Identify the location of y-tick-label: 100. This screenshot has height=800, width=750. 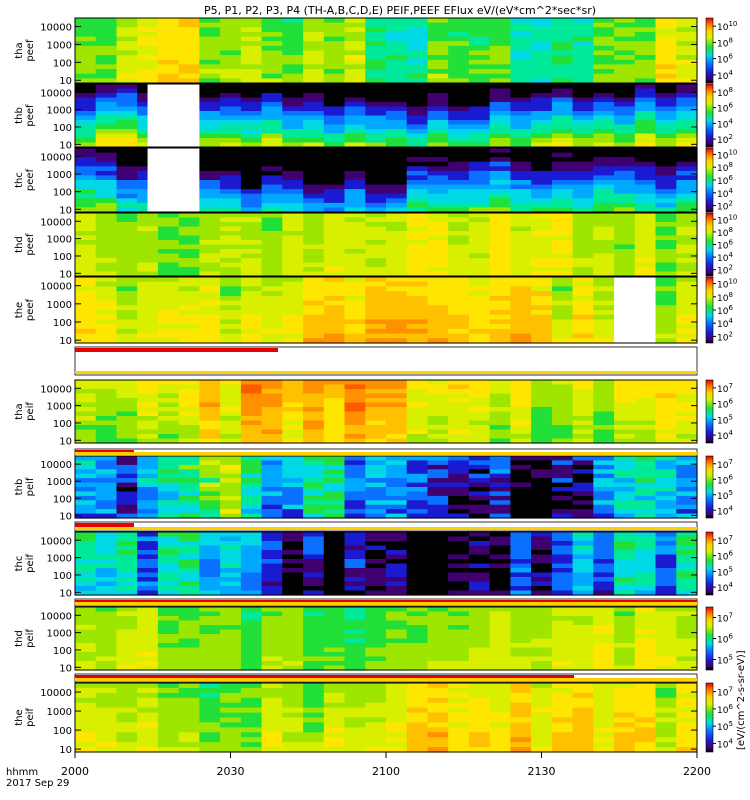
(62, 731).